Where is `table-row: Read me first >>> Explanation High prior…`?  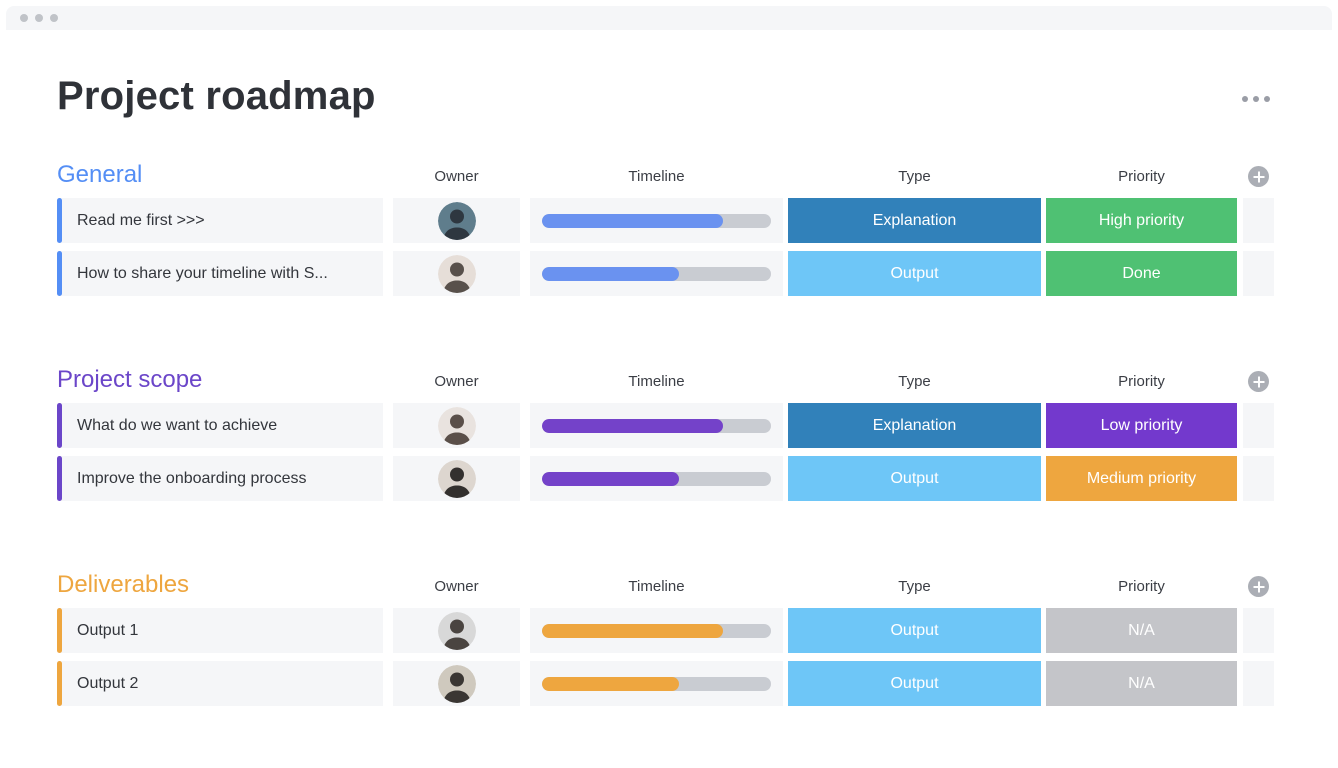
table-row: Read me first >>> Explanation High prior… is located at coordinates (697, 220).